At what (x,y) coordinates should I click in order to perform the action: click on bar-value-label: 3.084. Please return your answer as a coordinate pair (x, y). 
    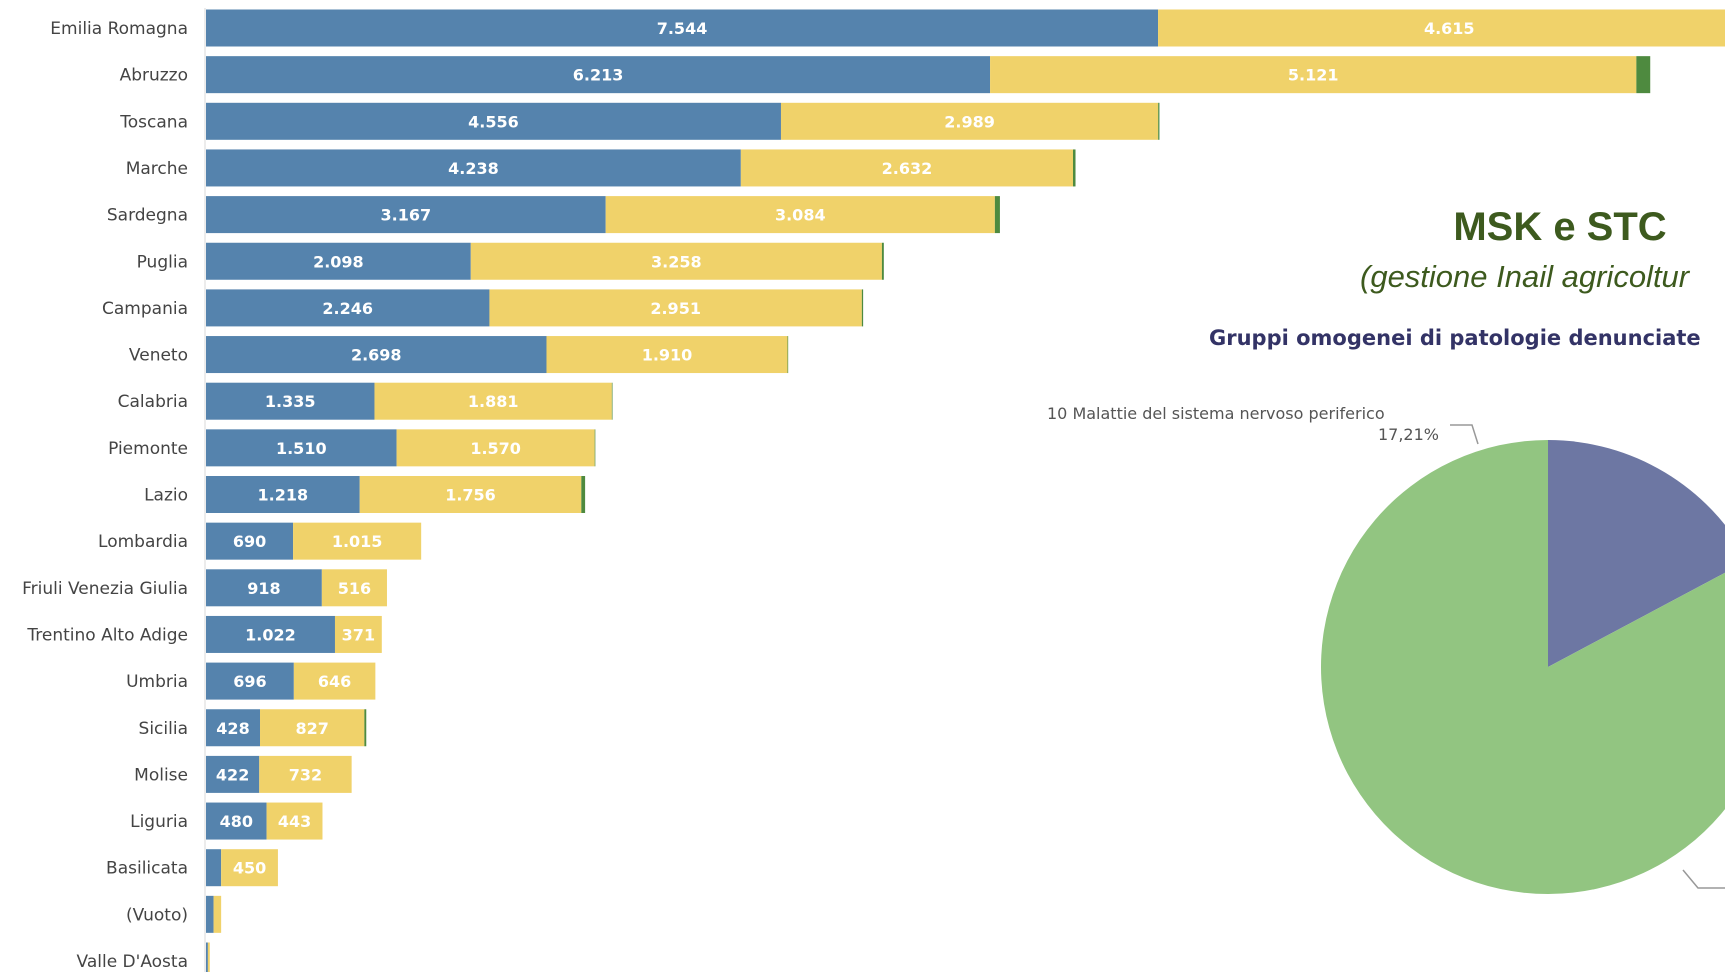
    Looking at the image, I should click on (800, 215).